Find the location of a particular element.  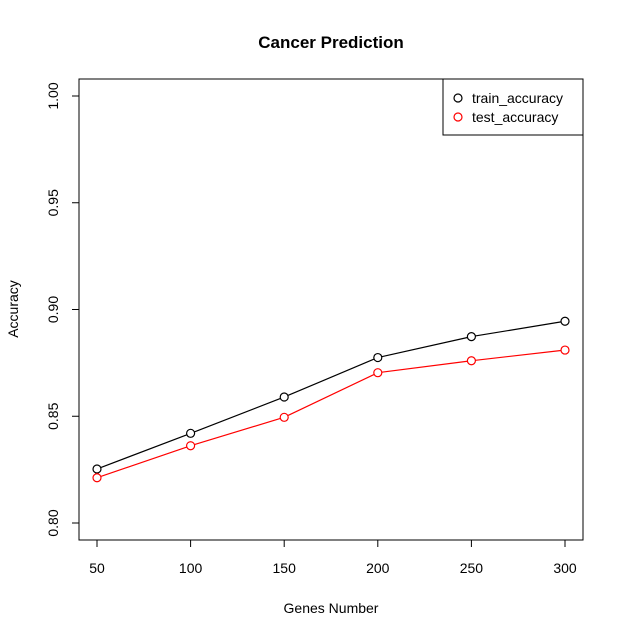

y-axis: 0.80 0.85 0.90 0.95 1.00 is located at coordinates (62, 309).